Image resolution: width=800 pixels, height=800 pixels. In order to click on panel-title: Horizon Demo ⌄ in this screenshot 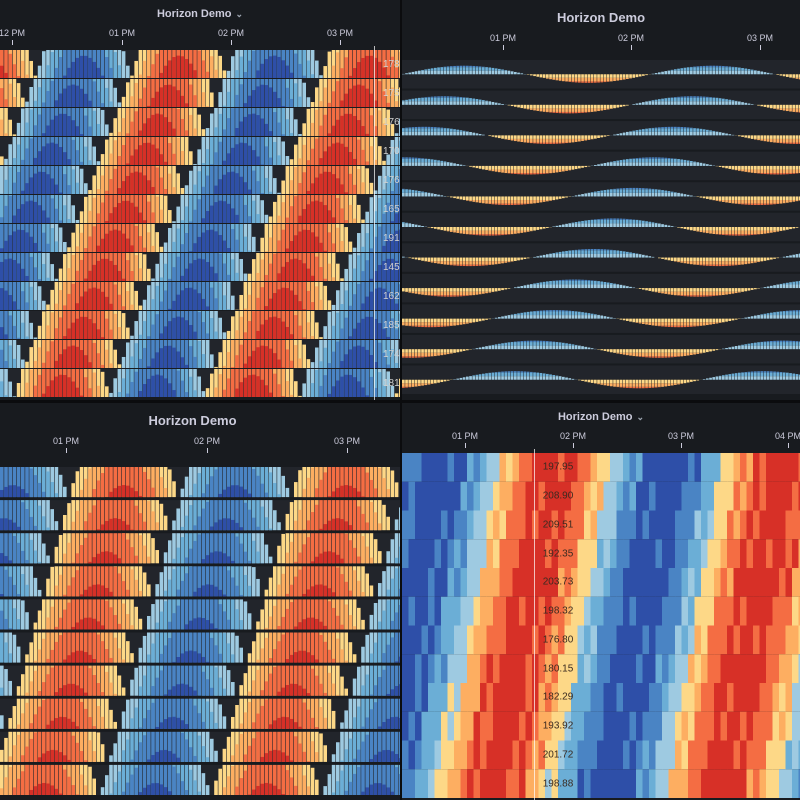, I will do `click(200, 14)`.